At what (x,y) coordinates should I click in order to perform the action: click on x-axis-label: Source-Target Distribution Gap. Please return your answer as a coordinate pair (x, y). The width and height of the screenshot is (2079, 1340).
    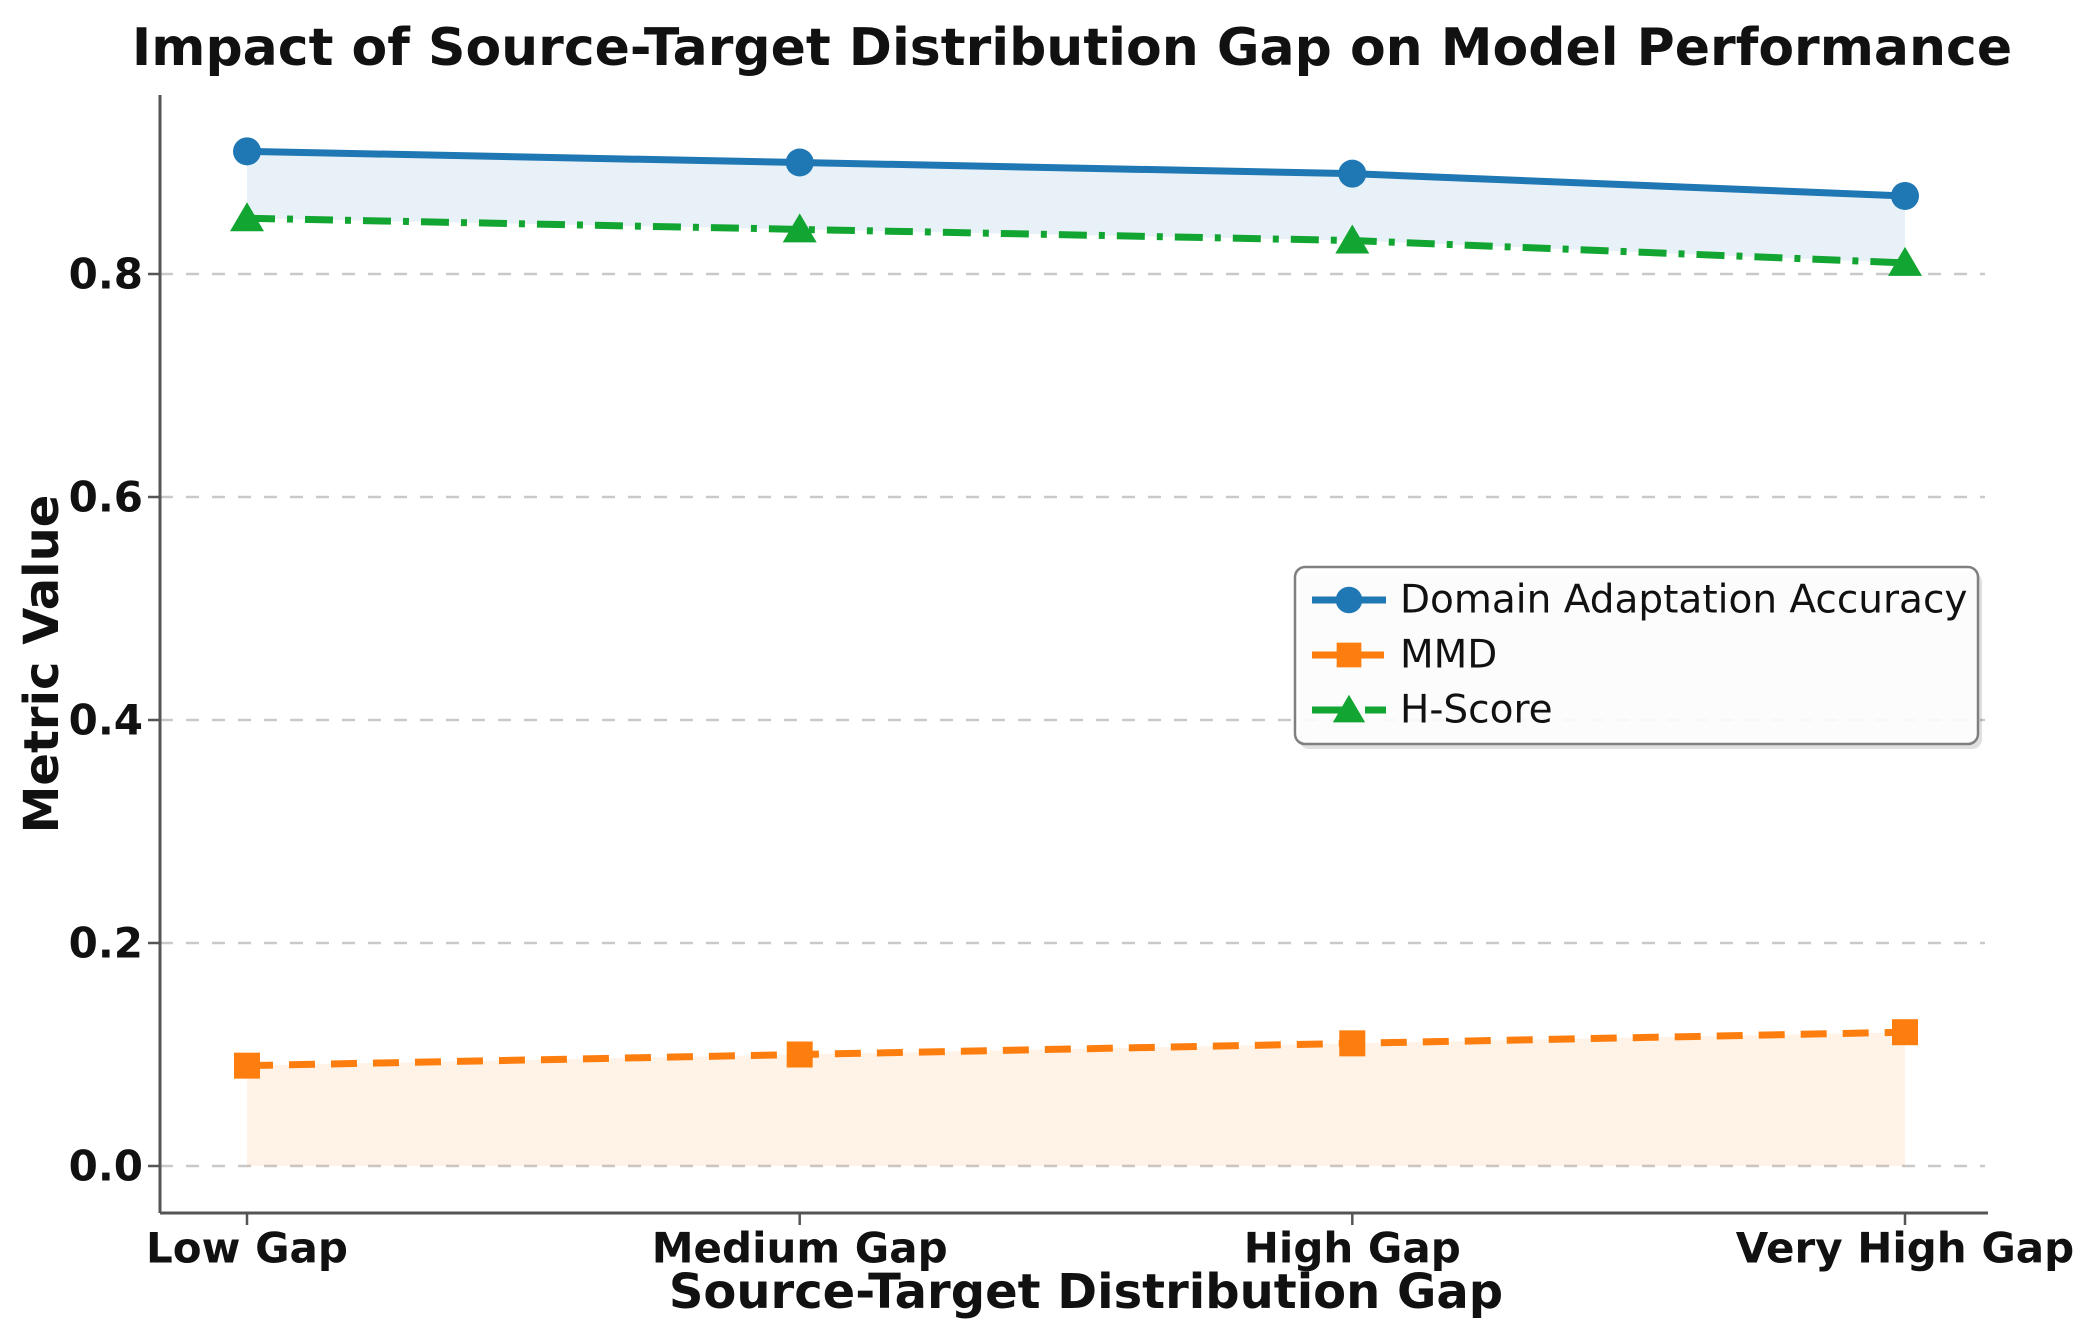
    Looking at the image, I should click on (1086, 1292).